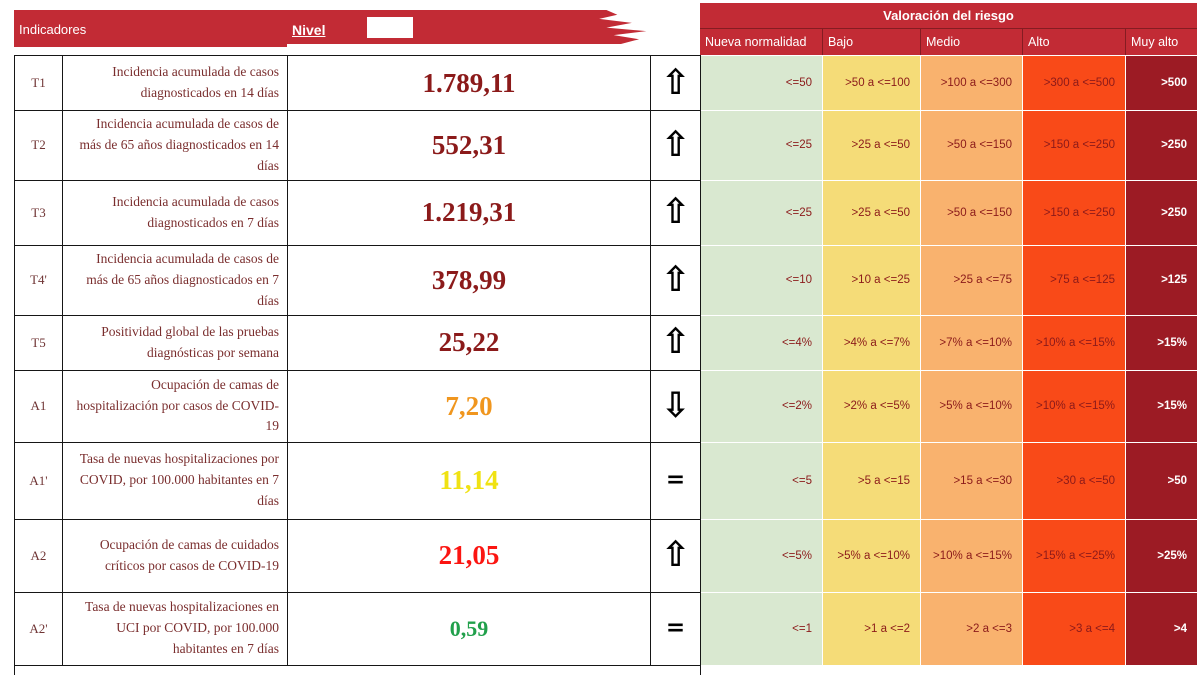 The width and height of the screenshot is (1200, 675). Describe the element at coordinates (469, 145) in the screenshot. I see `indicator-value: 552,31` at that location.